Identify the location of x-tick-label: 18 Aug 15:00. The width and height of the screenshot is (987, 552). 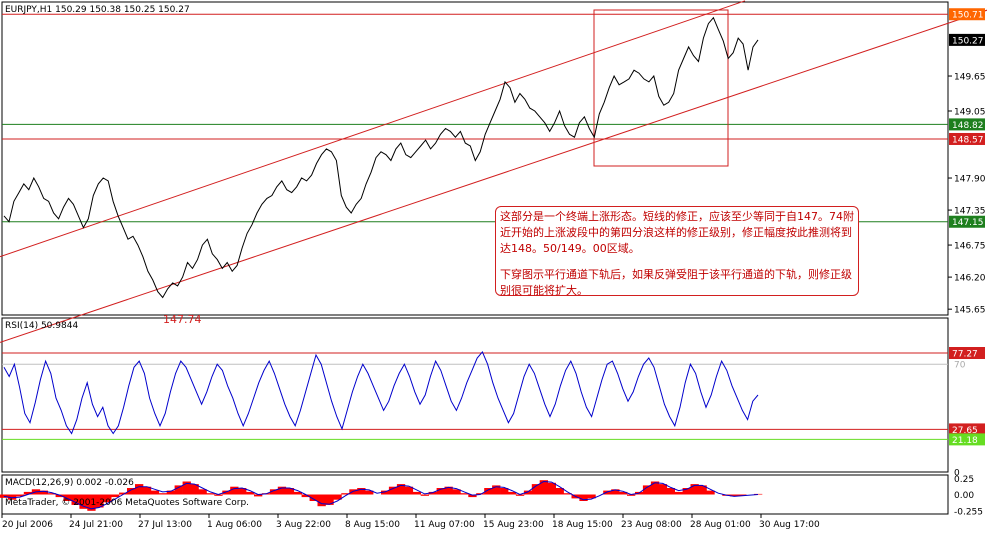
(582, 525).